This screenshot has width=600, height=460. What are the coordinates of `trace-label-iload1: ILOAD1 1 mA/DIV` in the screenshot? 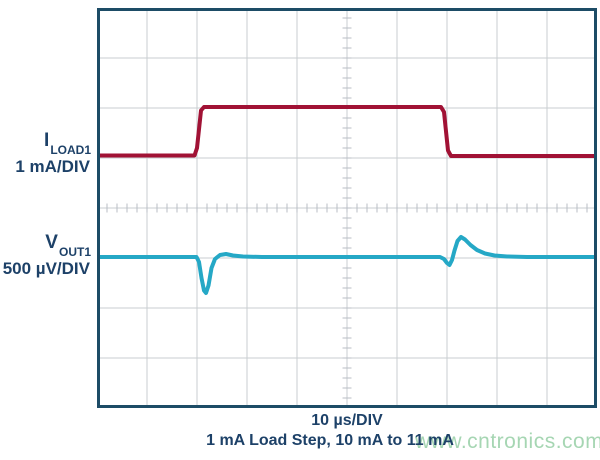 It's located at (45, 153).